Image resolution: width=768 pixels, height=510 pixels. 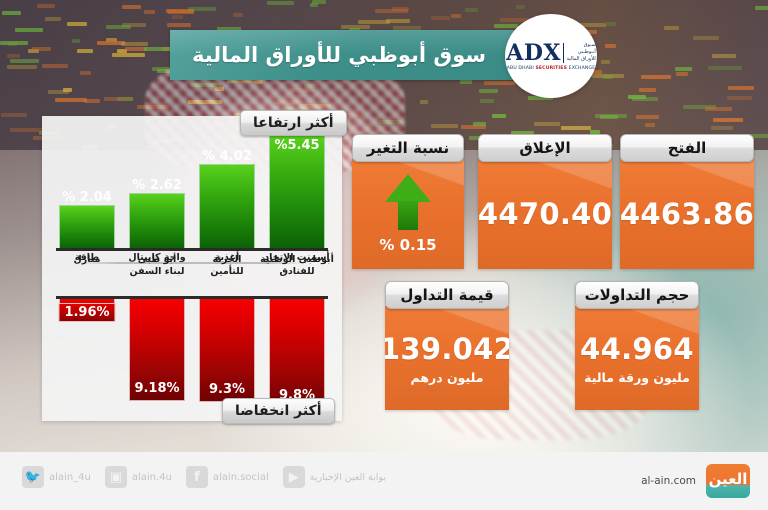 What do you see at coordinates (192, 263) in the screenshot?
I see `charts-divider` at bounding box center [192, 263].